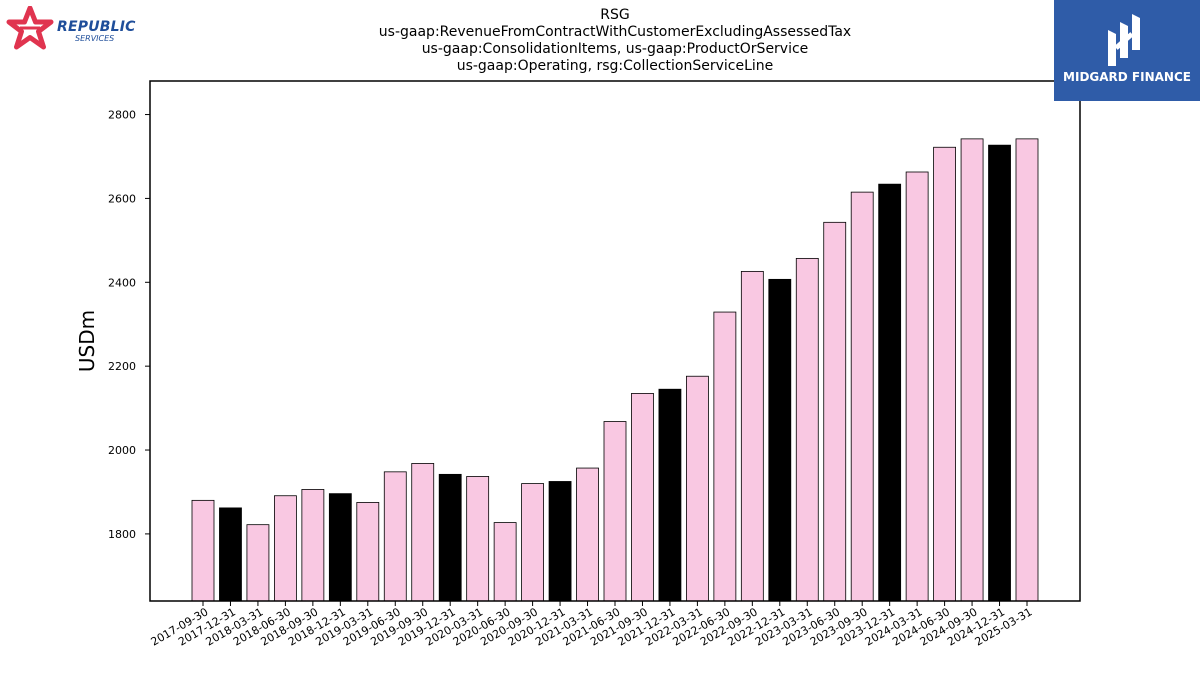 Image resolution: width=1200 pixels, height=675 pixels. I want to click on midgard-brand-text: MIDGARD FINANCE, so click(1127, 77).